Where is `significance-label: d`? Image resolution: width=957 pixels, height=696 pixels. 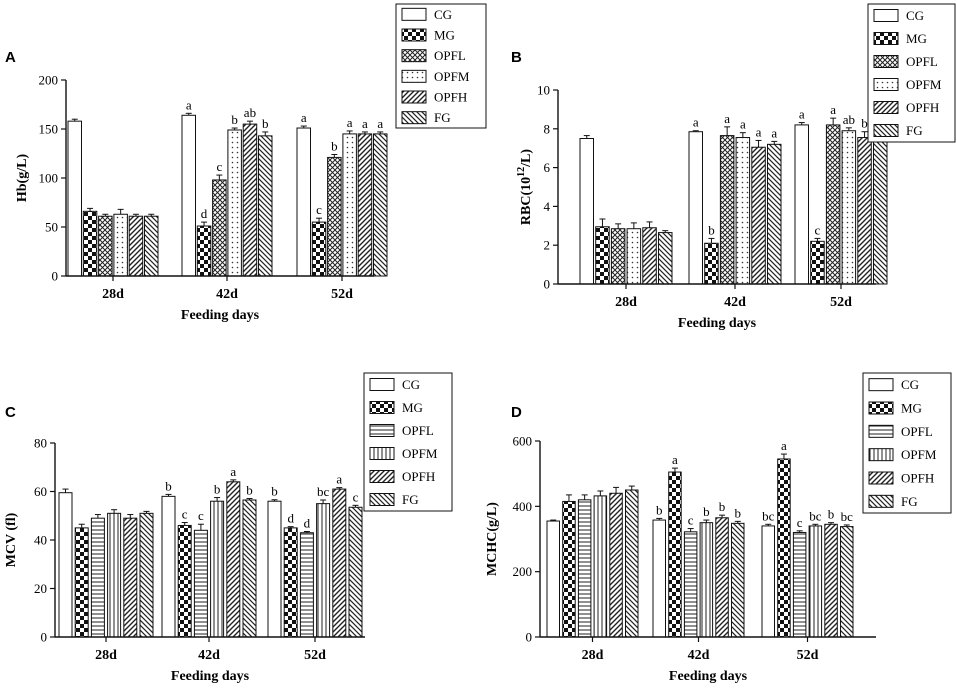 significance-label: d is located at coordinates (307, 523).